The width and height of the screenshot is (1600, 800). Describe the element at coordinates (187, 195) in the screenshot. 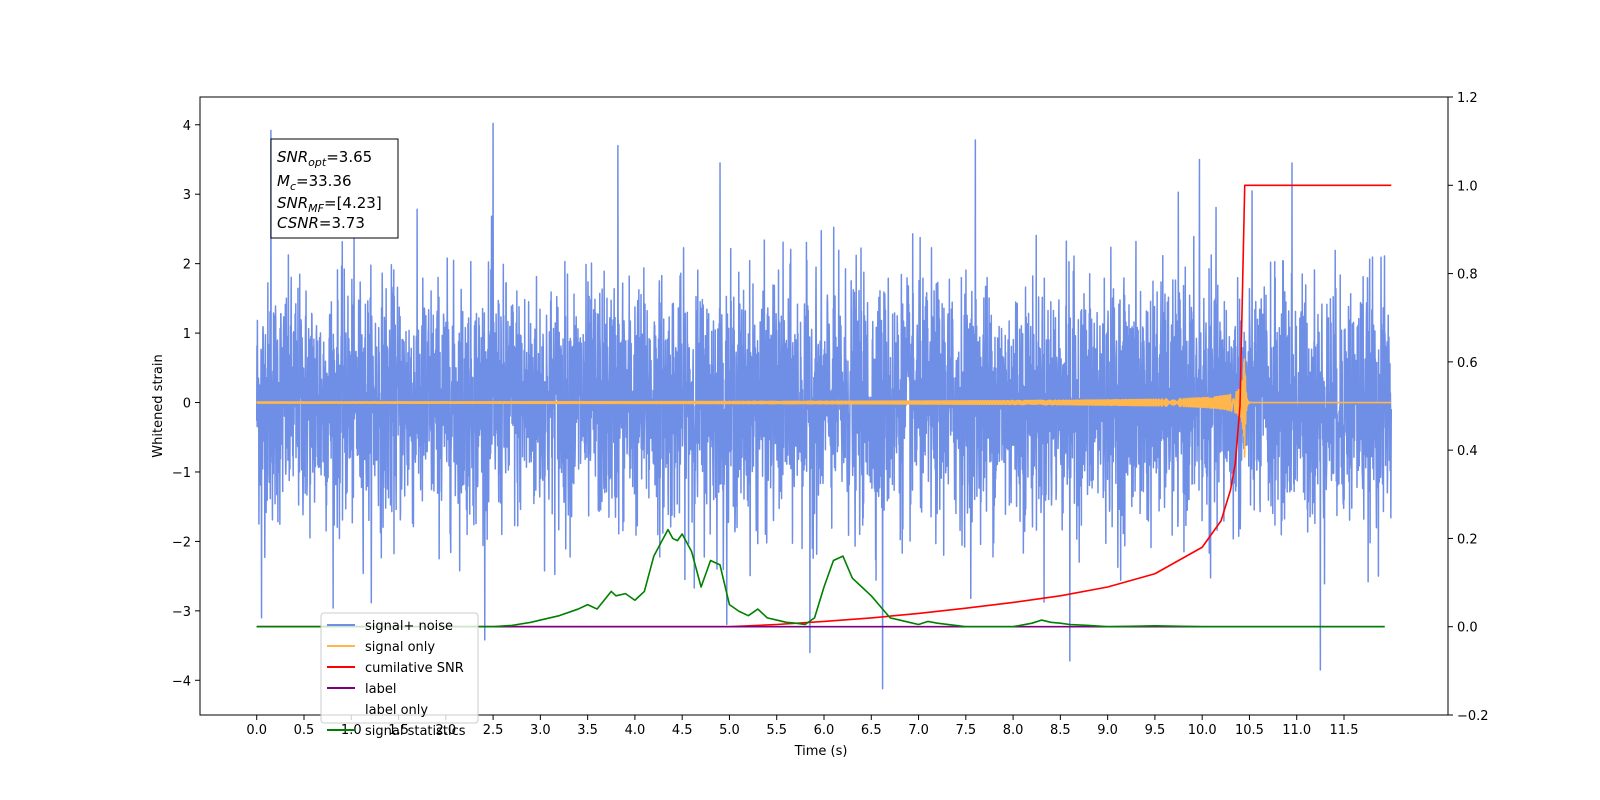

I see `y-left-tick-label: 3` at that location.